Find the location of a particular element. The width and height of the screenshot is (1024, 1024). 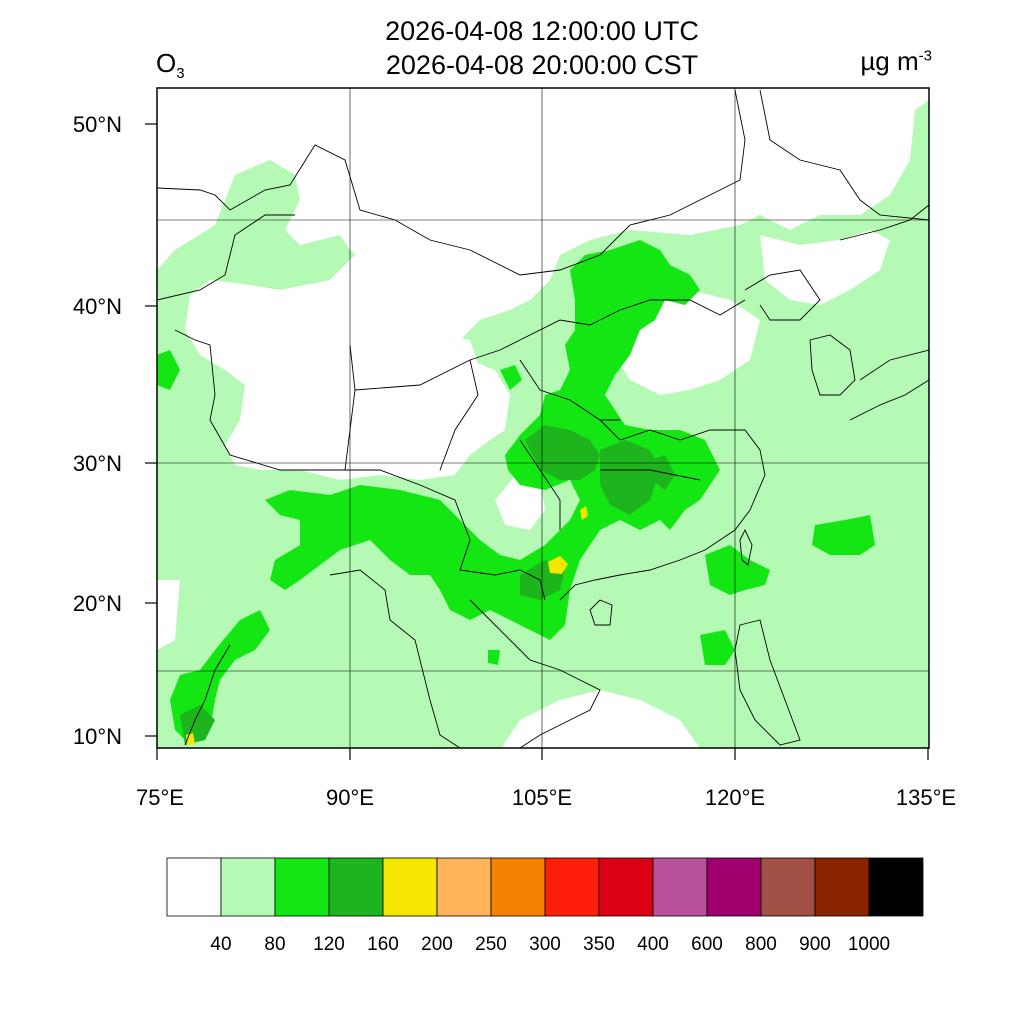

lon-tick-label: 120°E is located at coordinates (735, 797).